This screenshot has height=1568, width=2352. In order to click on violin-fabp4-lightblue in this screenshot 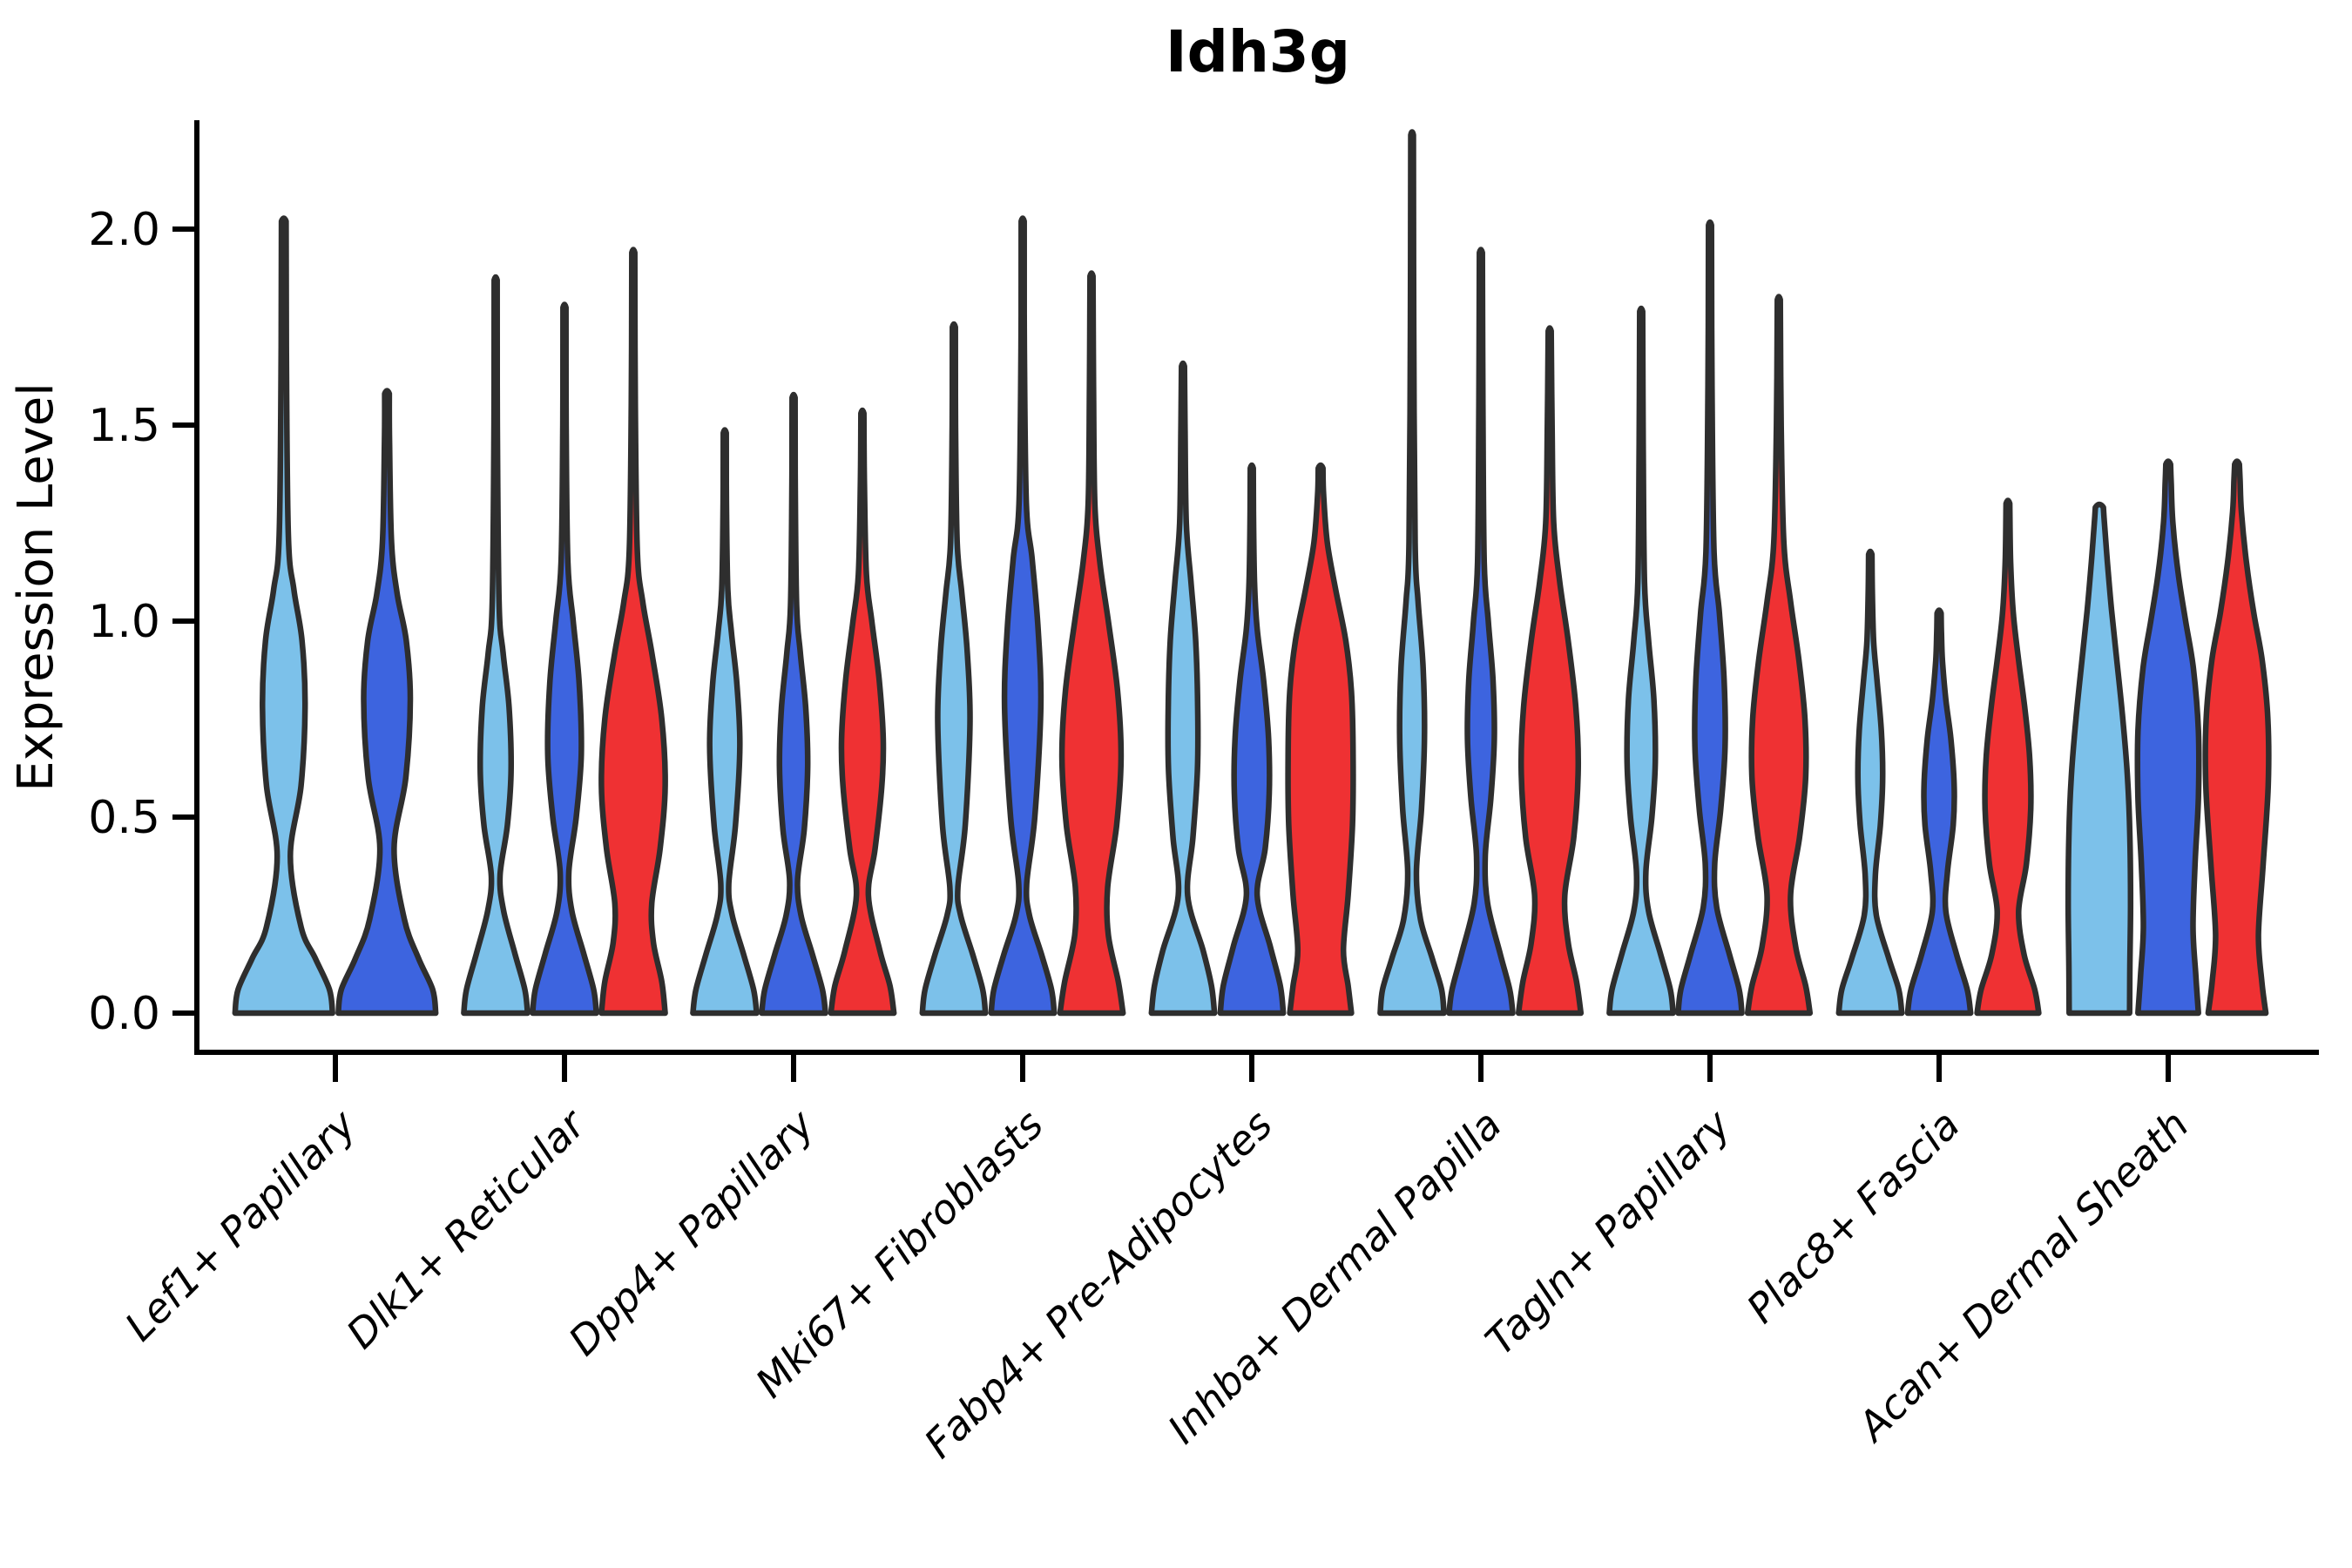, I will do `click(1183, 688)`.